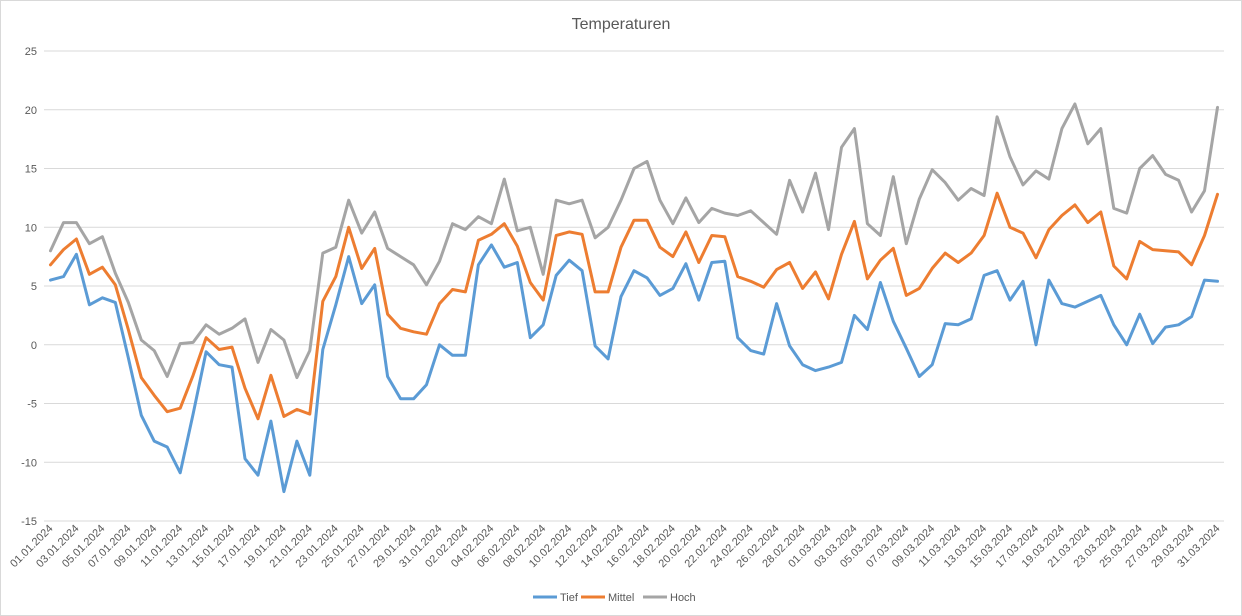 The image size is (1242, 616). I want to click on y-tick-label: 15, so click(31, 170).